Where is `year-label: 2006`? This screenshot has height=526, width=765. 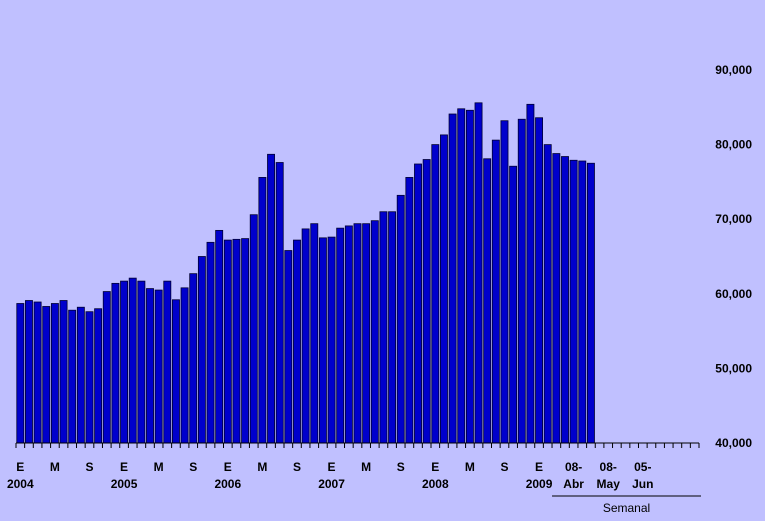 year-label: 2006 is located at coordinates (227, 484).